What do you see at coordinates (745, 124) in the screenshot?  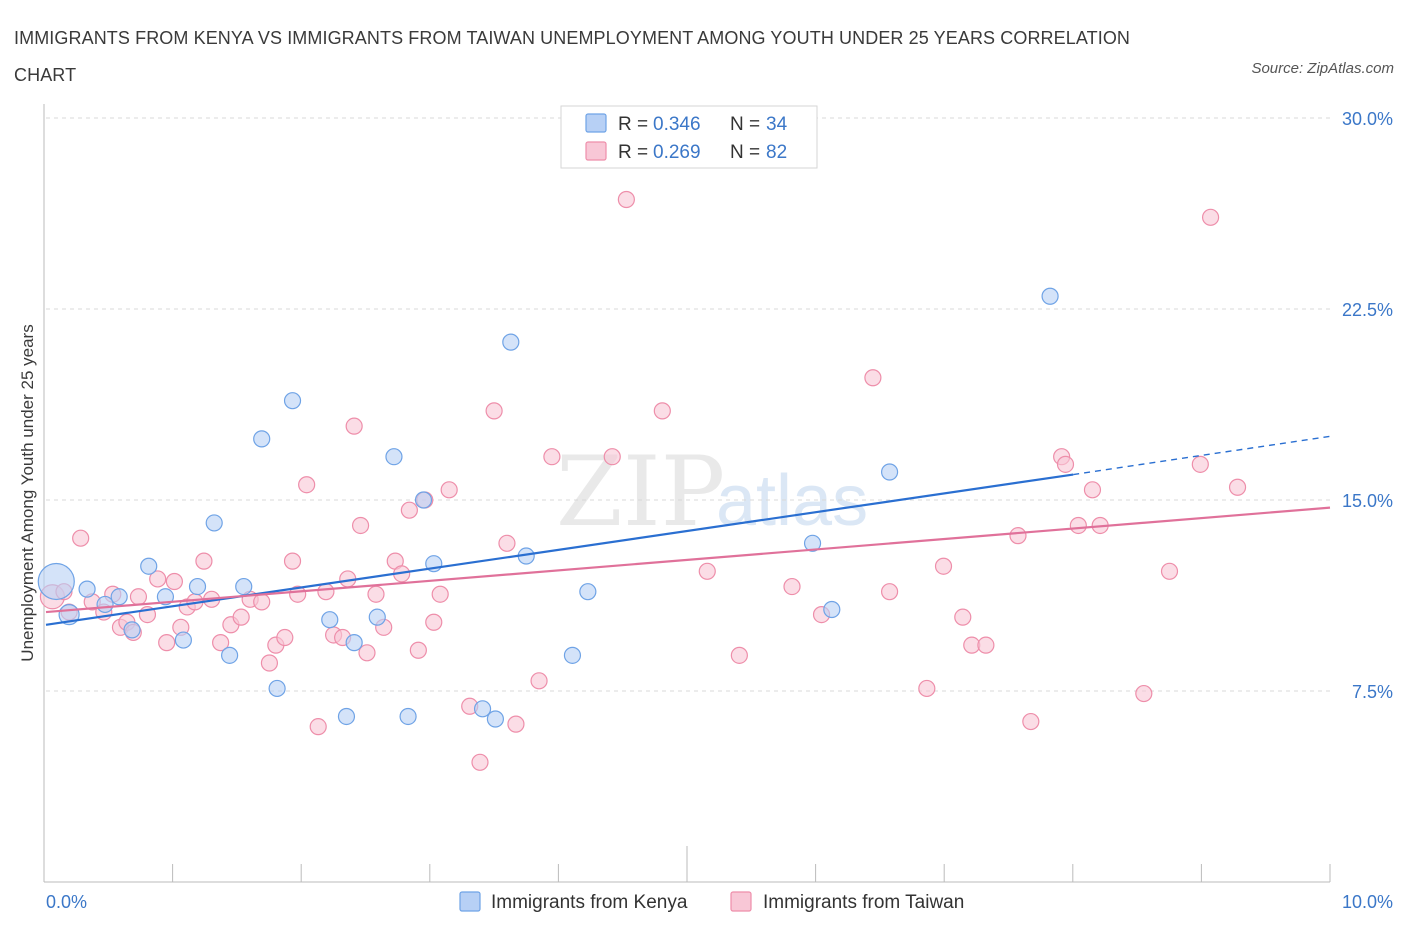 I see `legend-kenya-n-label: N =` at bounding box center [745, 124].